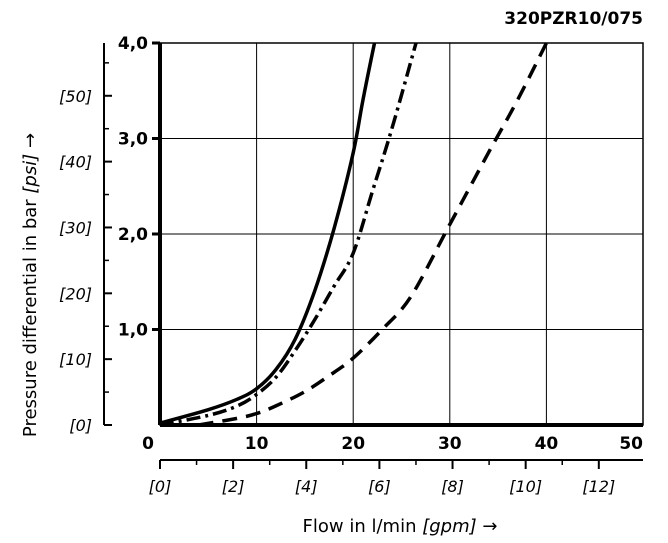  What do you see at coordinates (133, 44) in the screenshot?
I see `y-tick-label: 4,0` at bounding box center [133, 44].